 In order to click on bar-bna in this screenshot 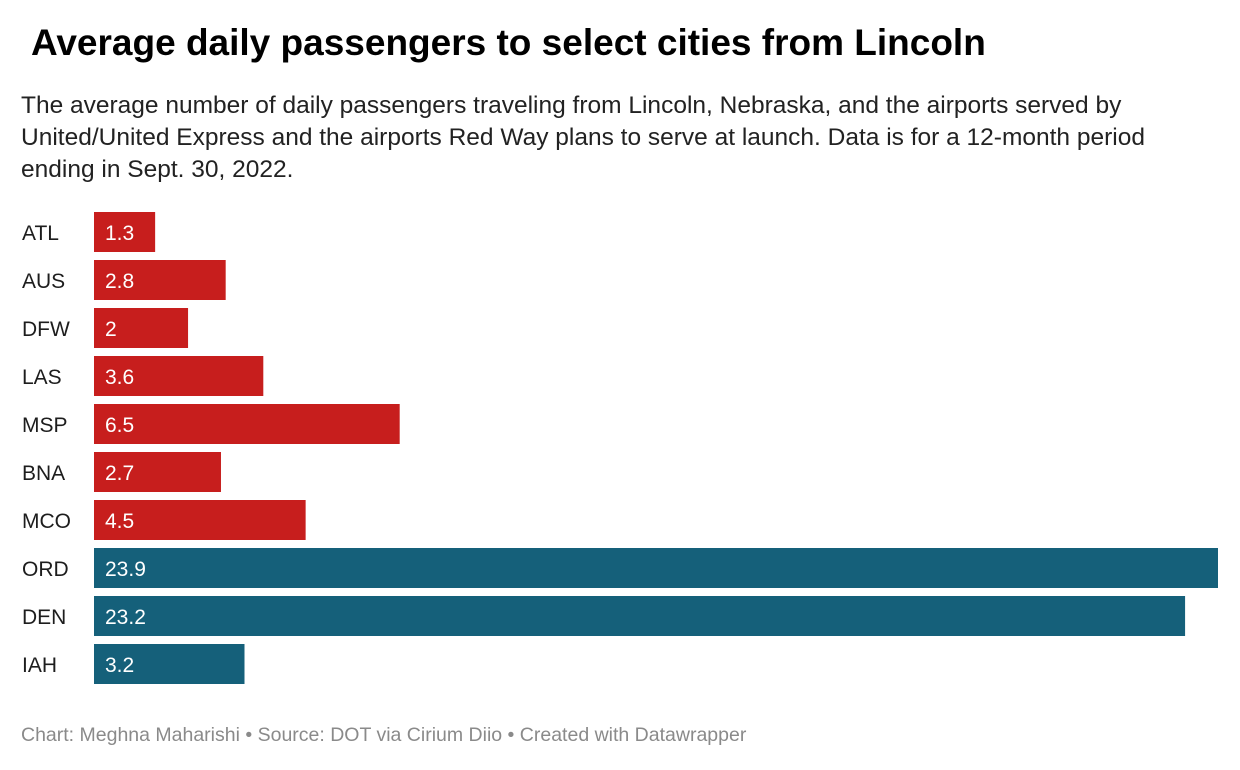, I will do `click(157, 472)`.